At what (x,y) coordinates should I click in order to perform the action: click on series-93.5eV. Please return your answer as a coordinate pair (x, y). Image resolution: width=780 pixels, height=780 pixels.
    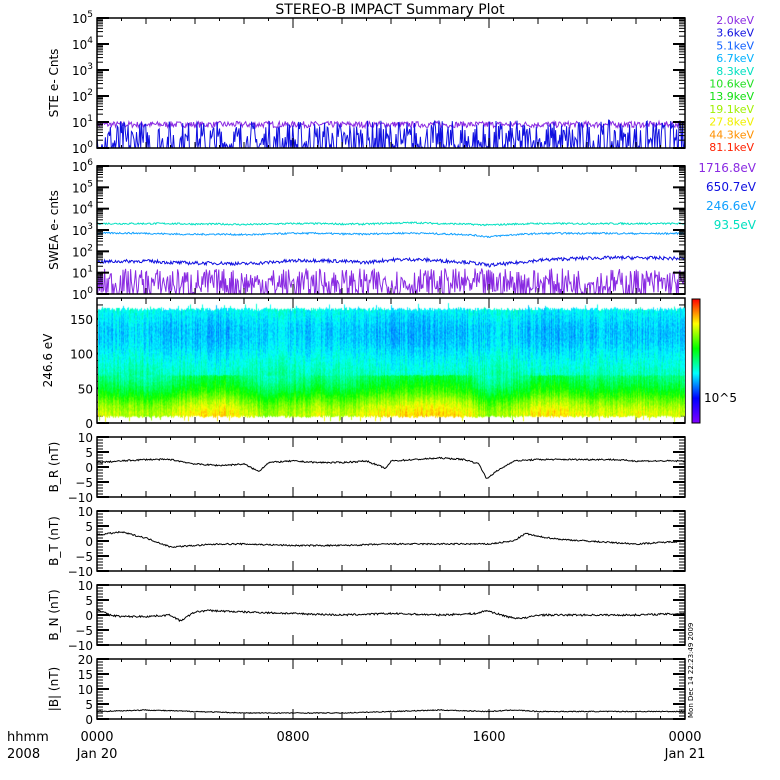
    Looking at the image, I should click on (391, 224).